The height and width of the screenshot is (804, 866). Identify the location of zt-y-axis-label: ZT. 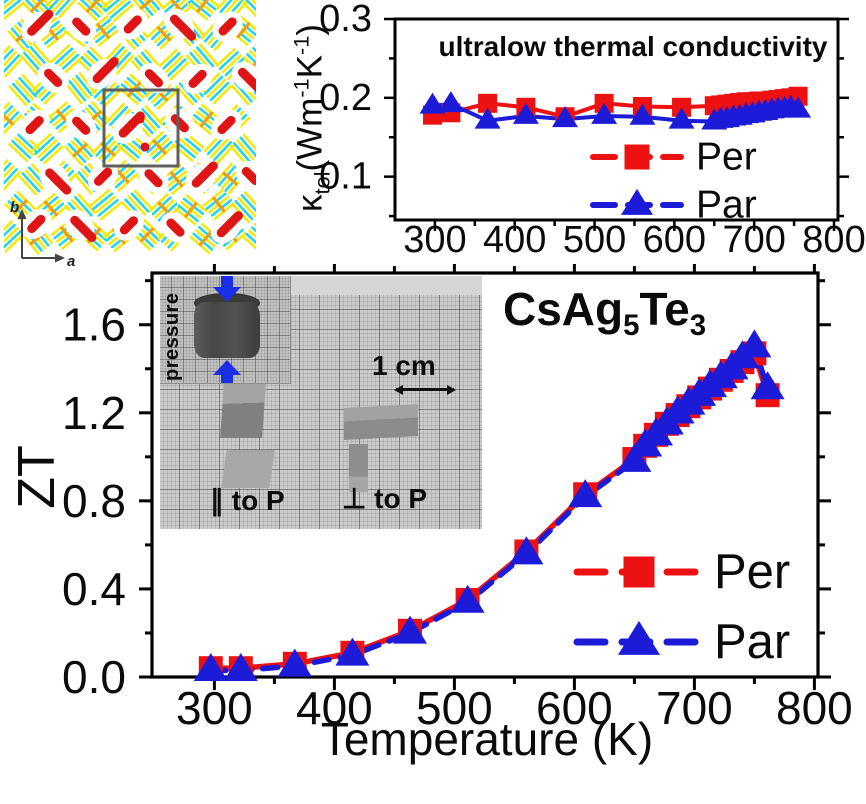
(37, 477).